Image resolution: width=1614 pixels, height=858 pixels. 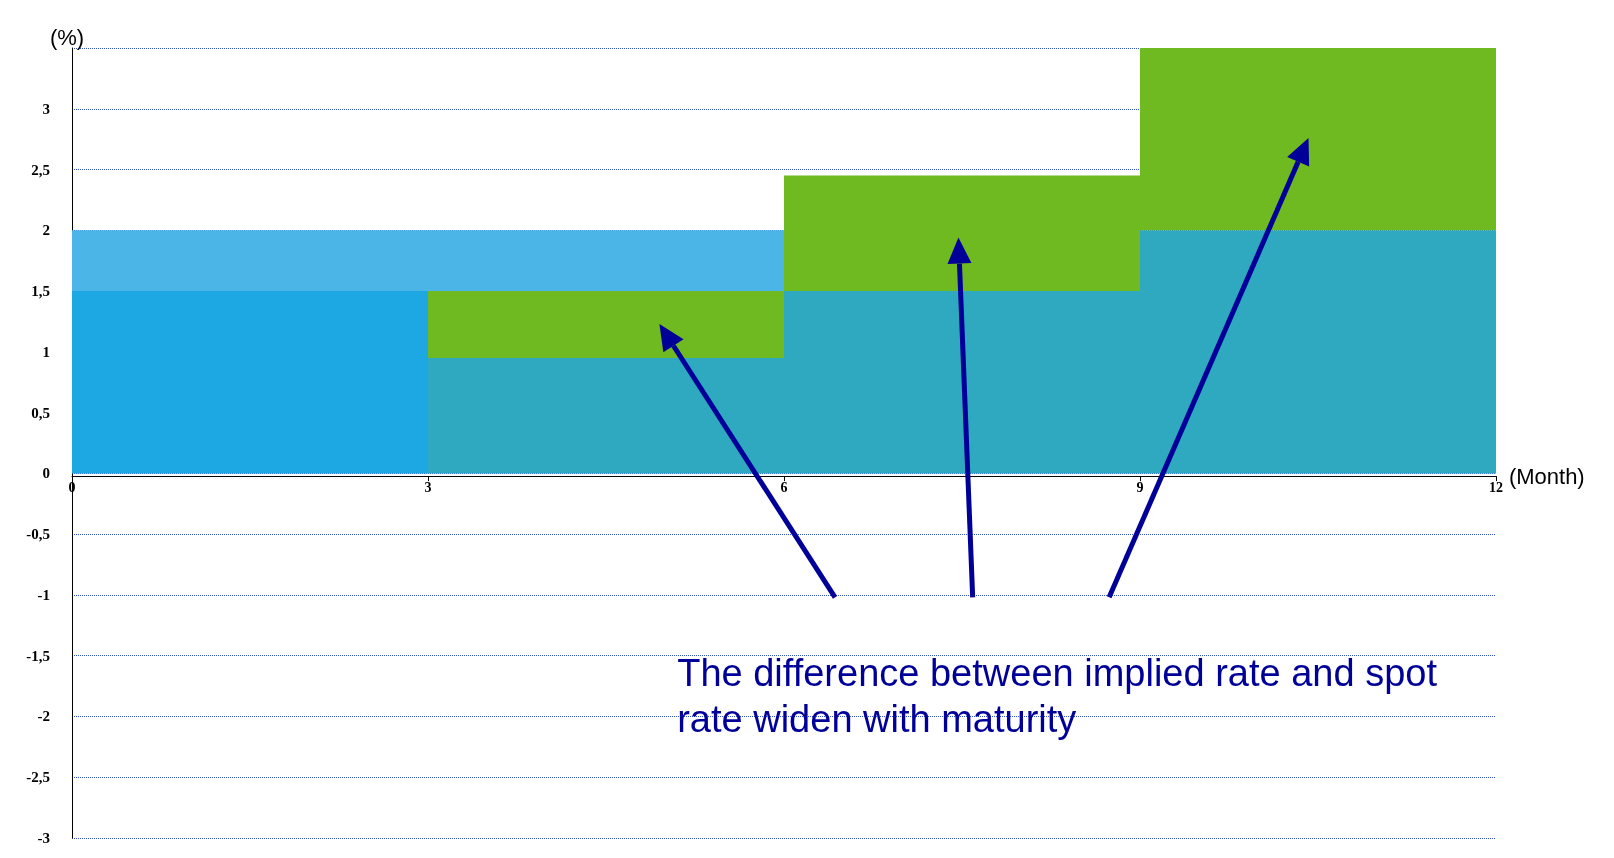 What do you see at coordinates (43, 838) in the screenshot?
I see `y-tick-label: -3` at bounding box center [43, 838].